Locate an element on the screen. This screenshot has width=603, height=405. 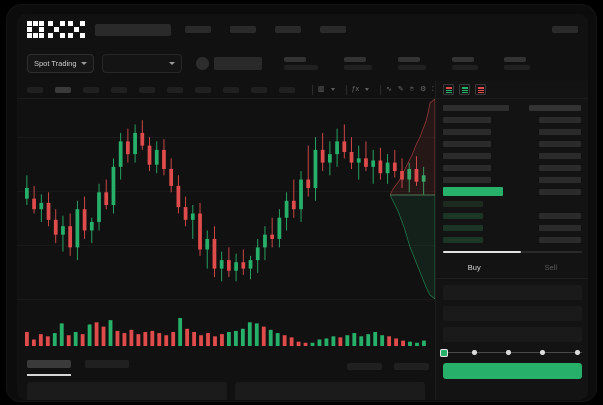
order-book-view-modes is located at coordinates (512, 90).